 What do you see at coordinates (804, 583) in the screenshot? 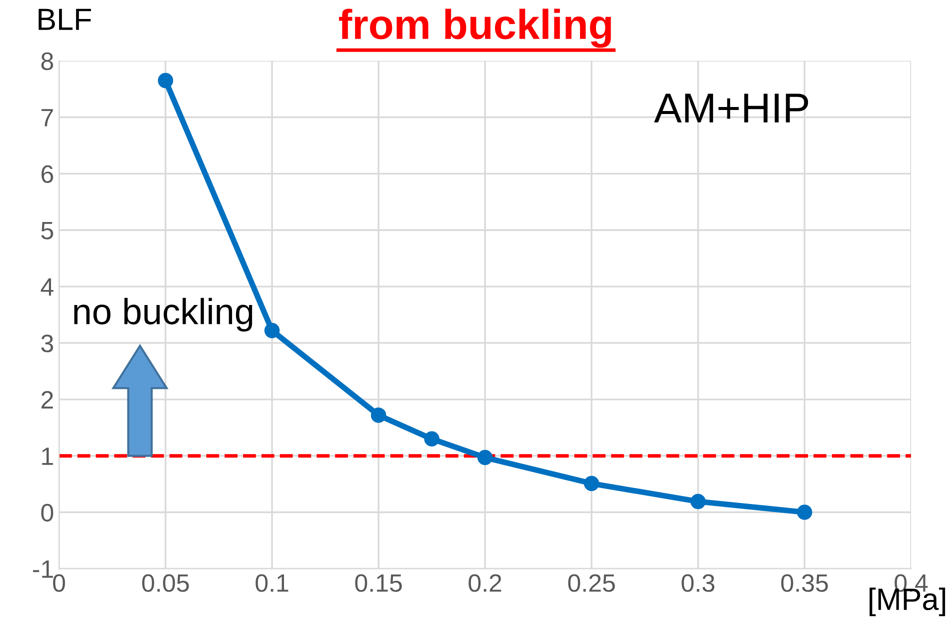
I see `x-tick-label: 0.35` at bounding box center [804, 583].